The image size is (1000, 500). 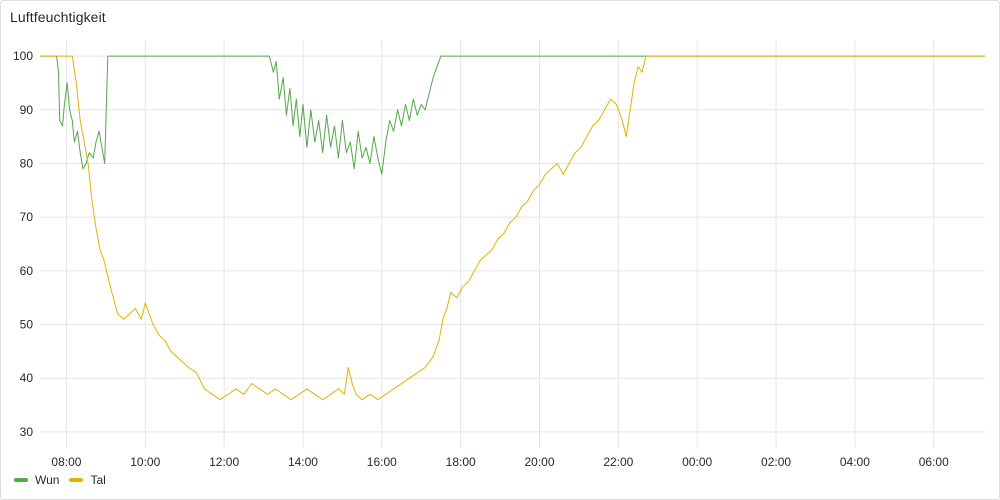 What do you see at coordinates (618, 462) in the screenshot?
I see `x-tick-label: 22:00` at bounding box center [618, 462].